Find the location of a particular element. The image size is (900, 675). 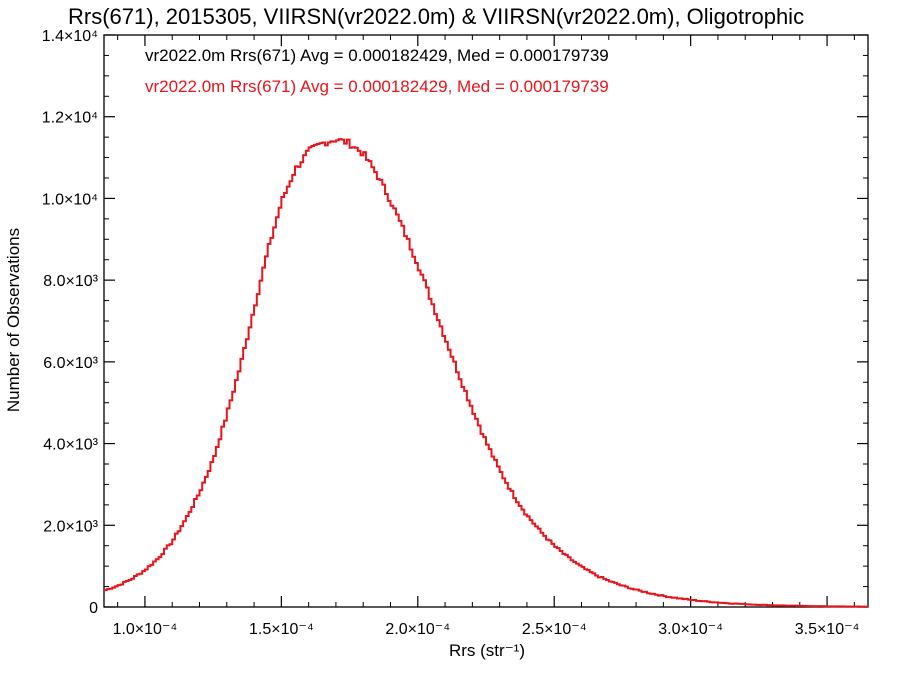

x-tick-label: 1.0×10⁻⁴ is located at coordinates (145, 629).